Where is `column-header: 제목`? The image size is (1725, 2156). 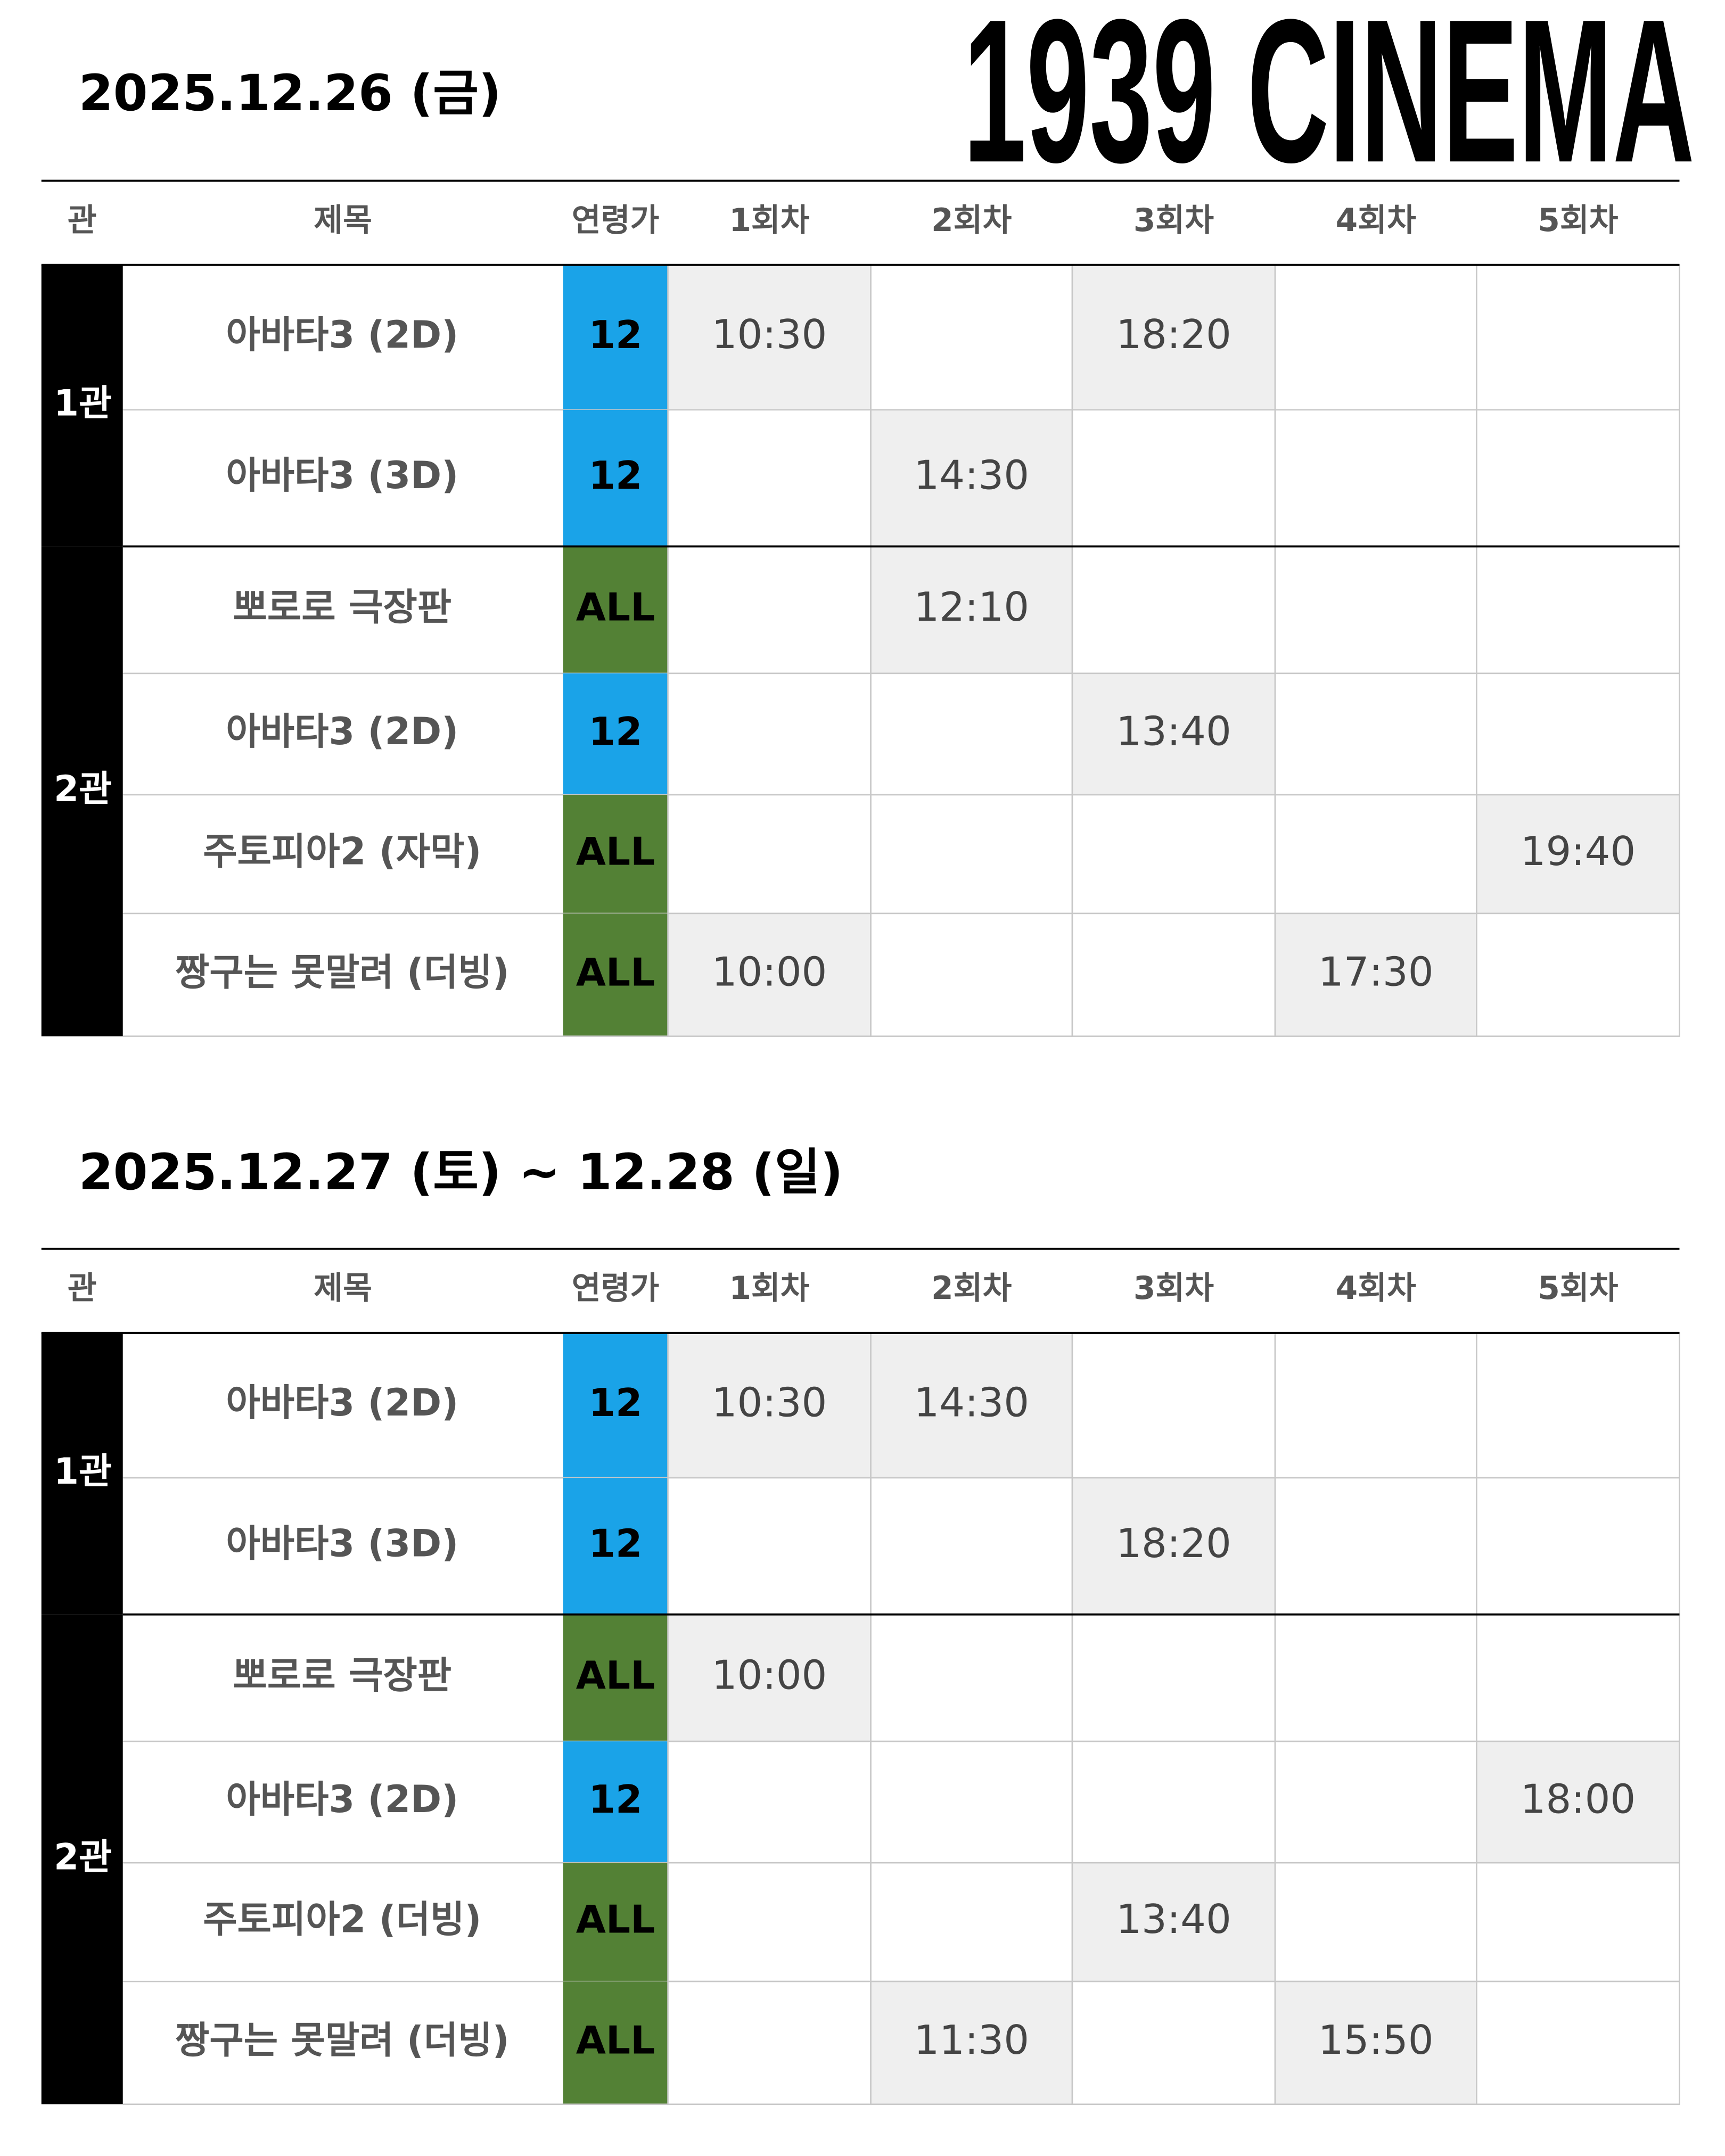
column-header: 제목 is located at coordinates (343, 1288).